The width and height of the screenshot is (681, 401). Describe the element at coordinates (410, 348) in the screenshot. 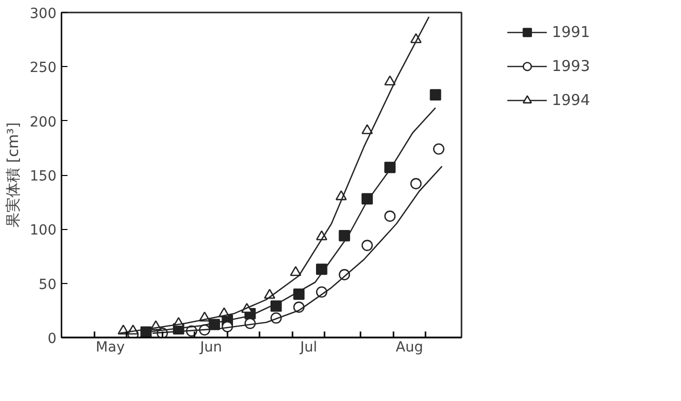

I see `x-tick-label: Aug` at that location.